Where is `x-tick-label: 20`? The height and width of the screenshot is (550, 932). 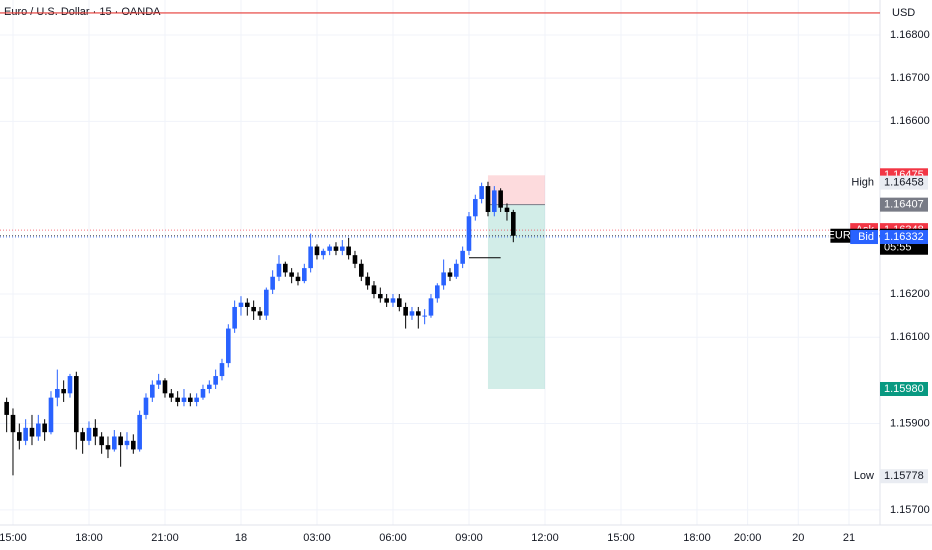 x-tick-label: 20 is located at coordinates (798, 538).